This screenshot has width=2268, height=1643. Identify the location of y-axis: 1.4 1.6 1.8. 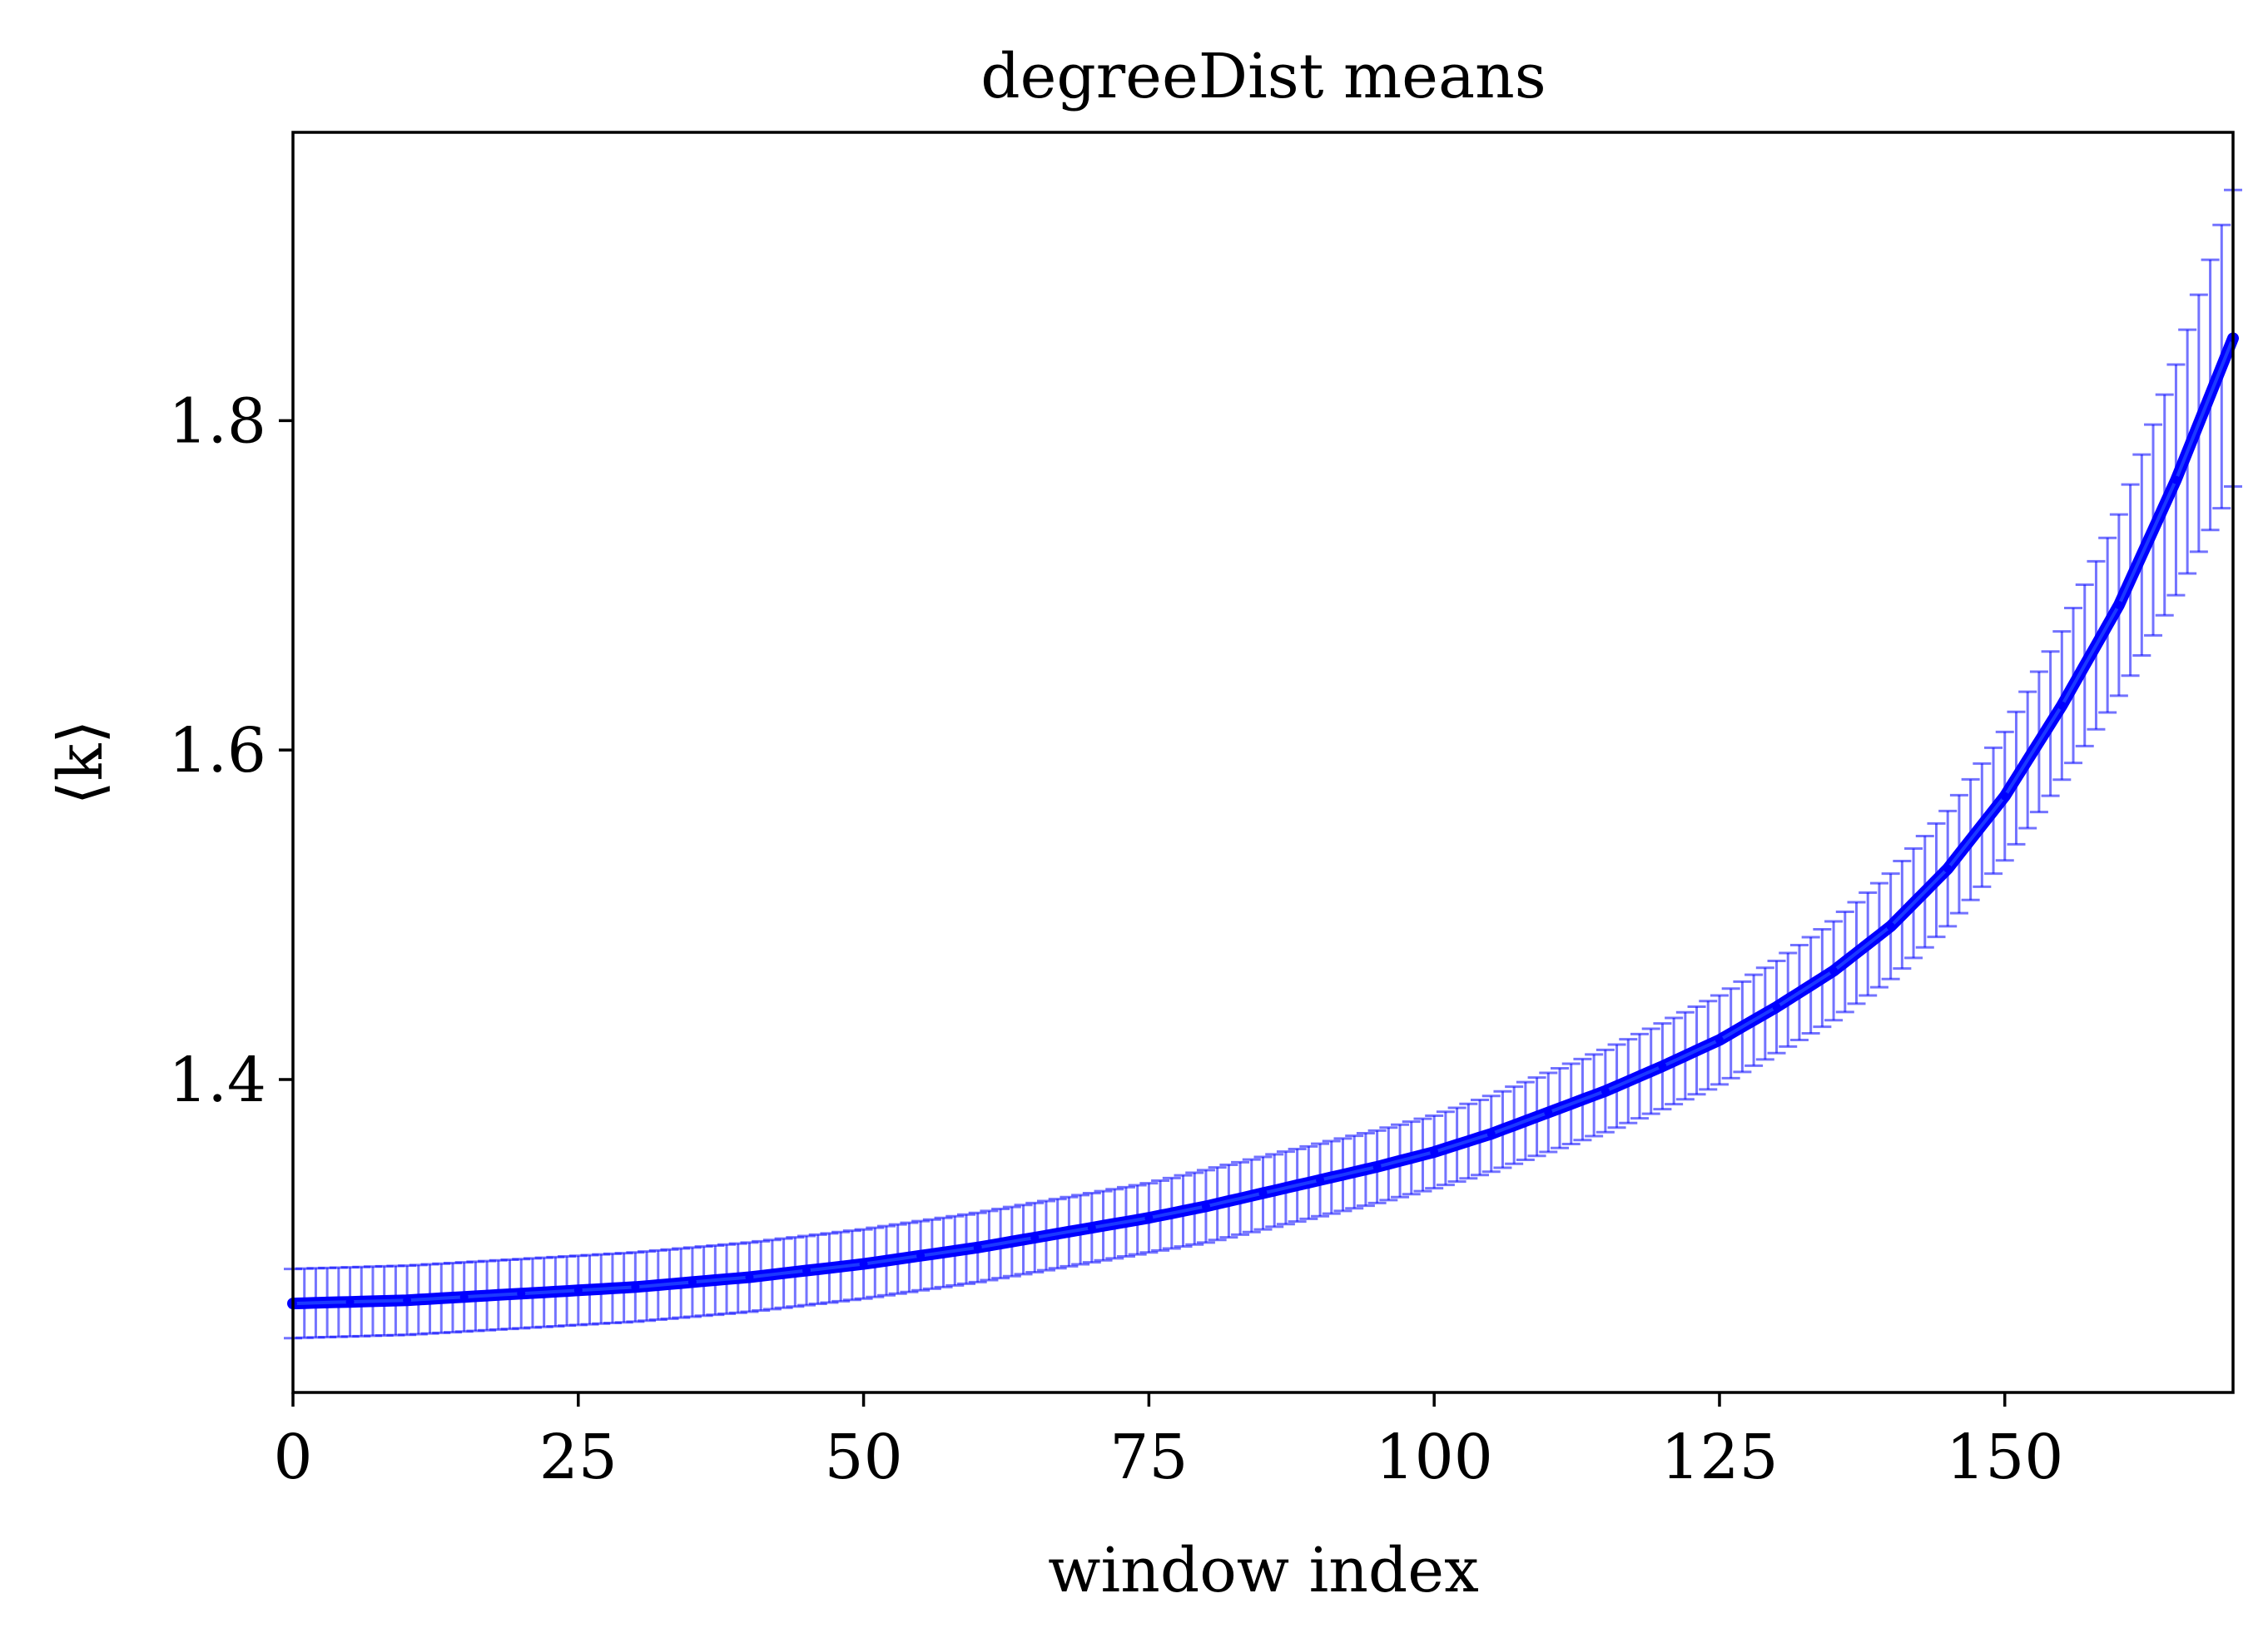
(230, 750).